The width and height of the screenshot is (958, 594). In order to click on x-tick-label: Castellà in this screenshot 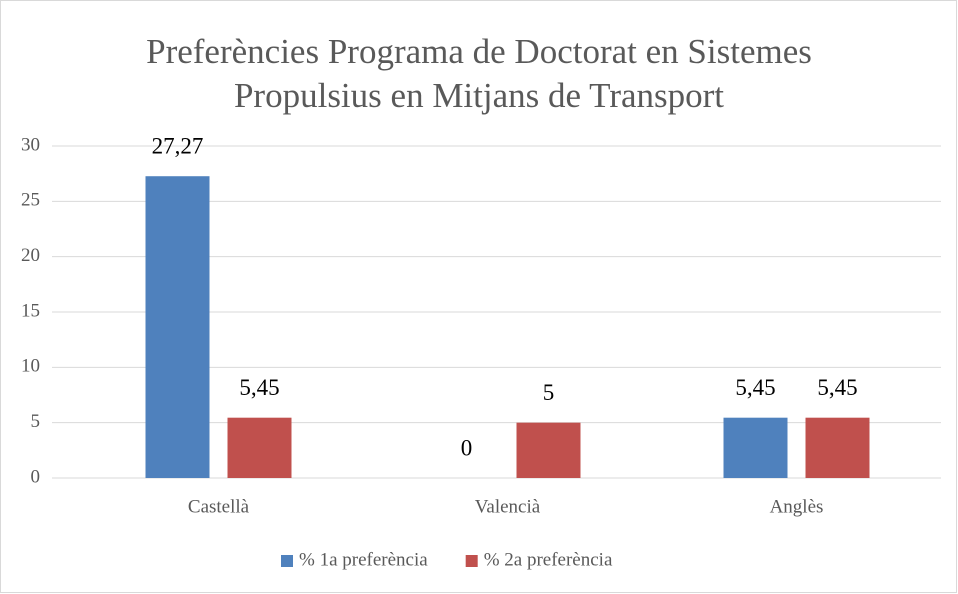, I will do `click(219, 506)`.